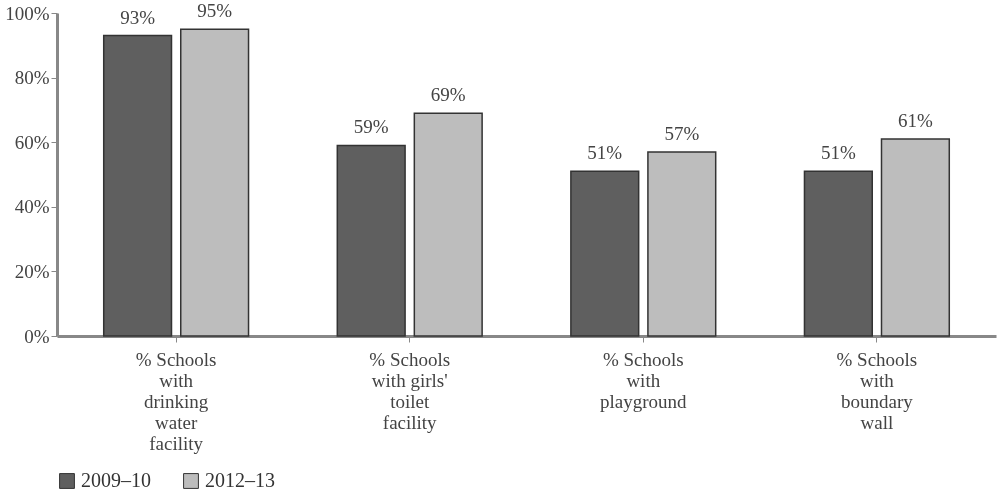  What do you see at coordinates (32, 78) in the screenshot?
I see `y-tick-label: 80%` at bounding box center [32, 78].